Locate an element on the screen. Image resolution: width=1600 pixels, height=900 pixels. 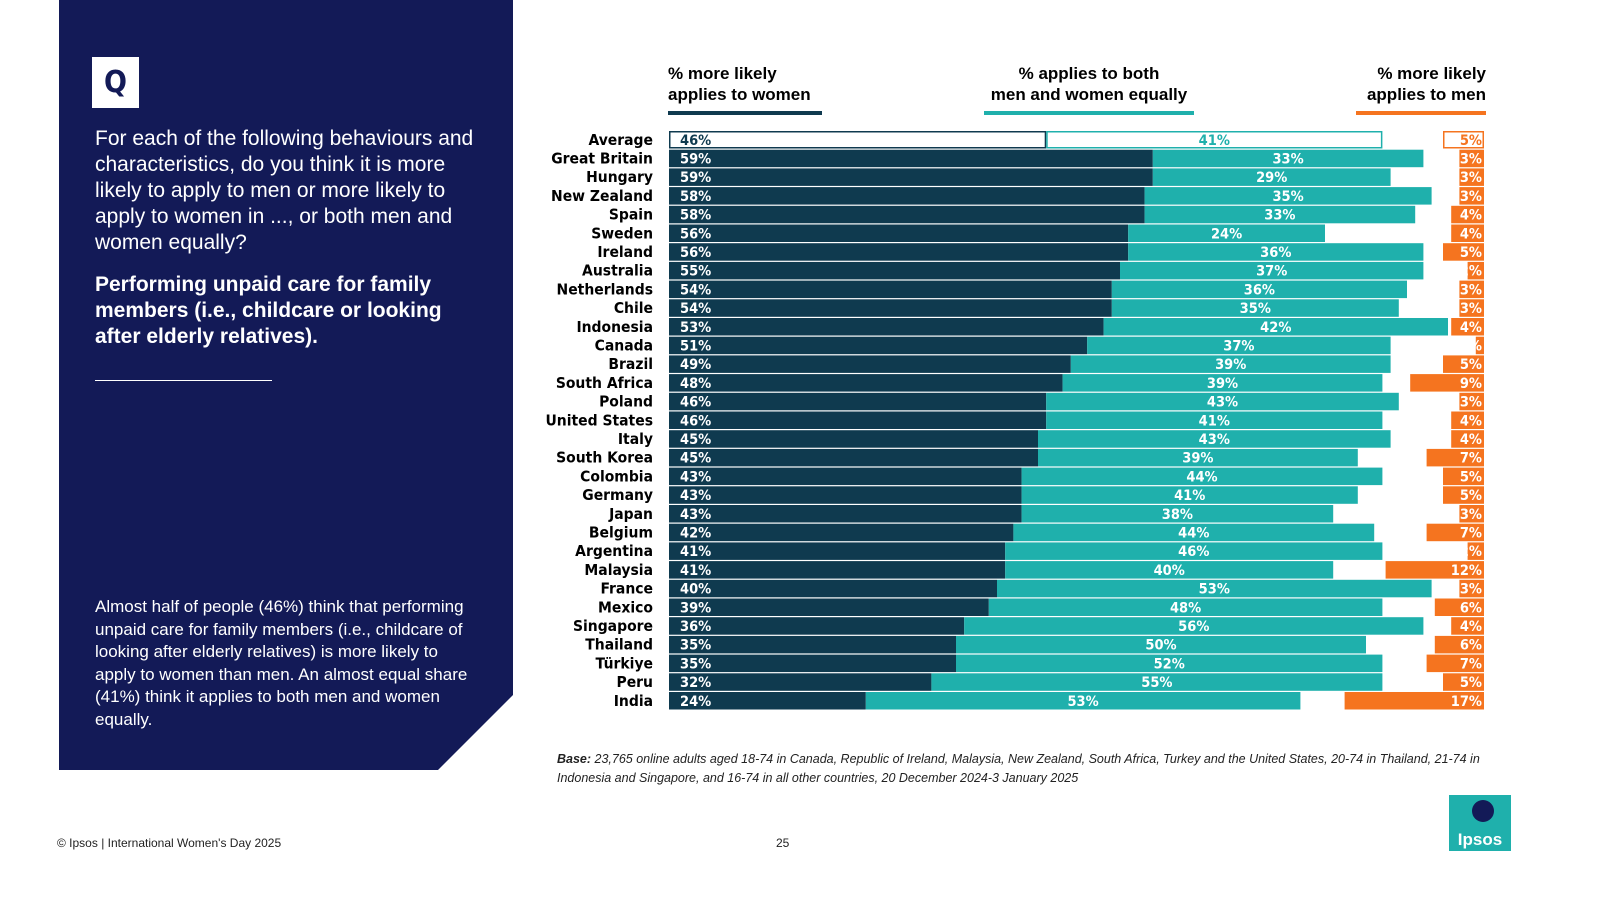
label-men: 5% is located at coordinates (1471, 253).